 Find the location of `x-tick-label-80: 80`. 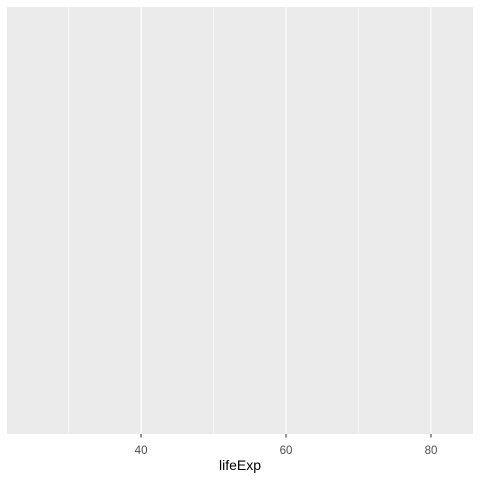

x-tick-label-80: 80 is located at coordinates (431, 451).